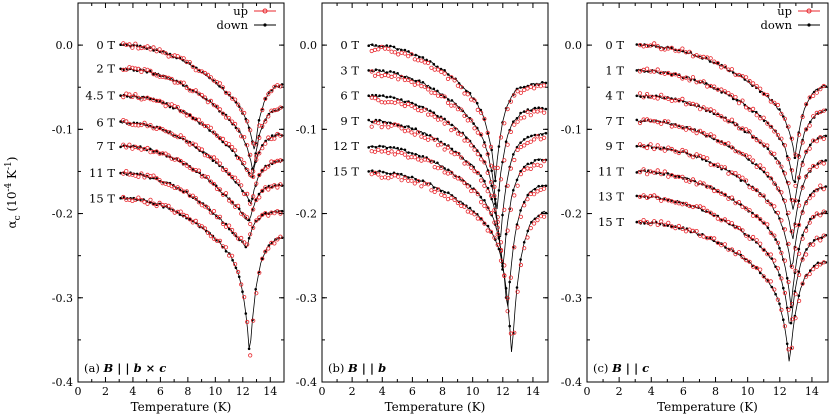  I want to click on curve-label: 4 T, so click(614, 96).